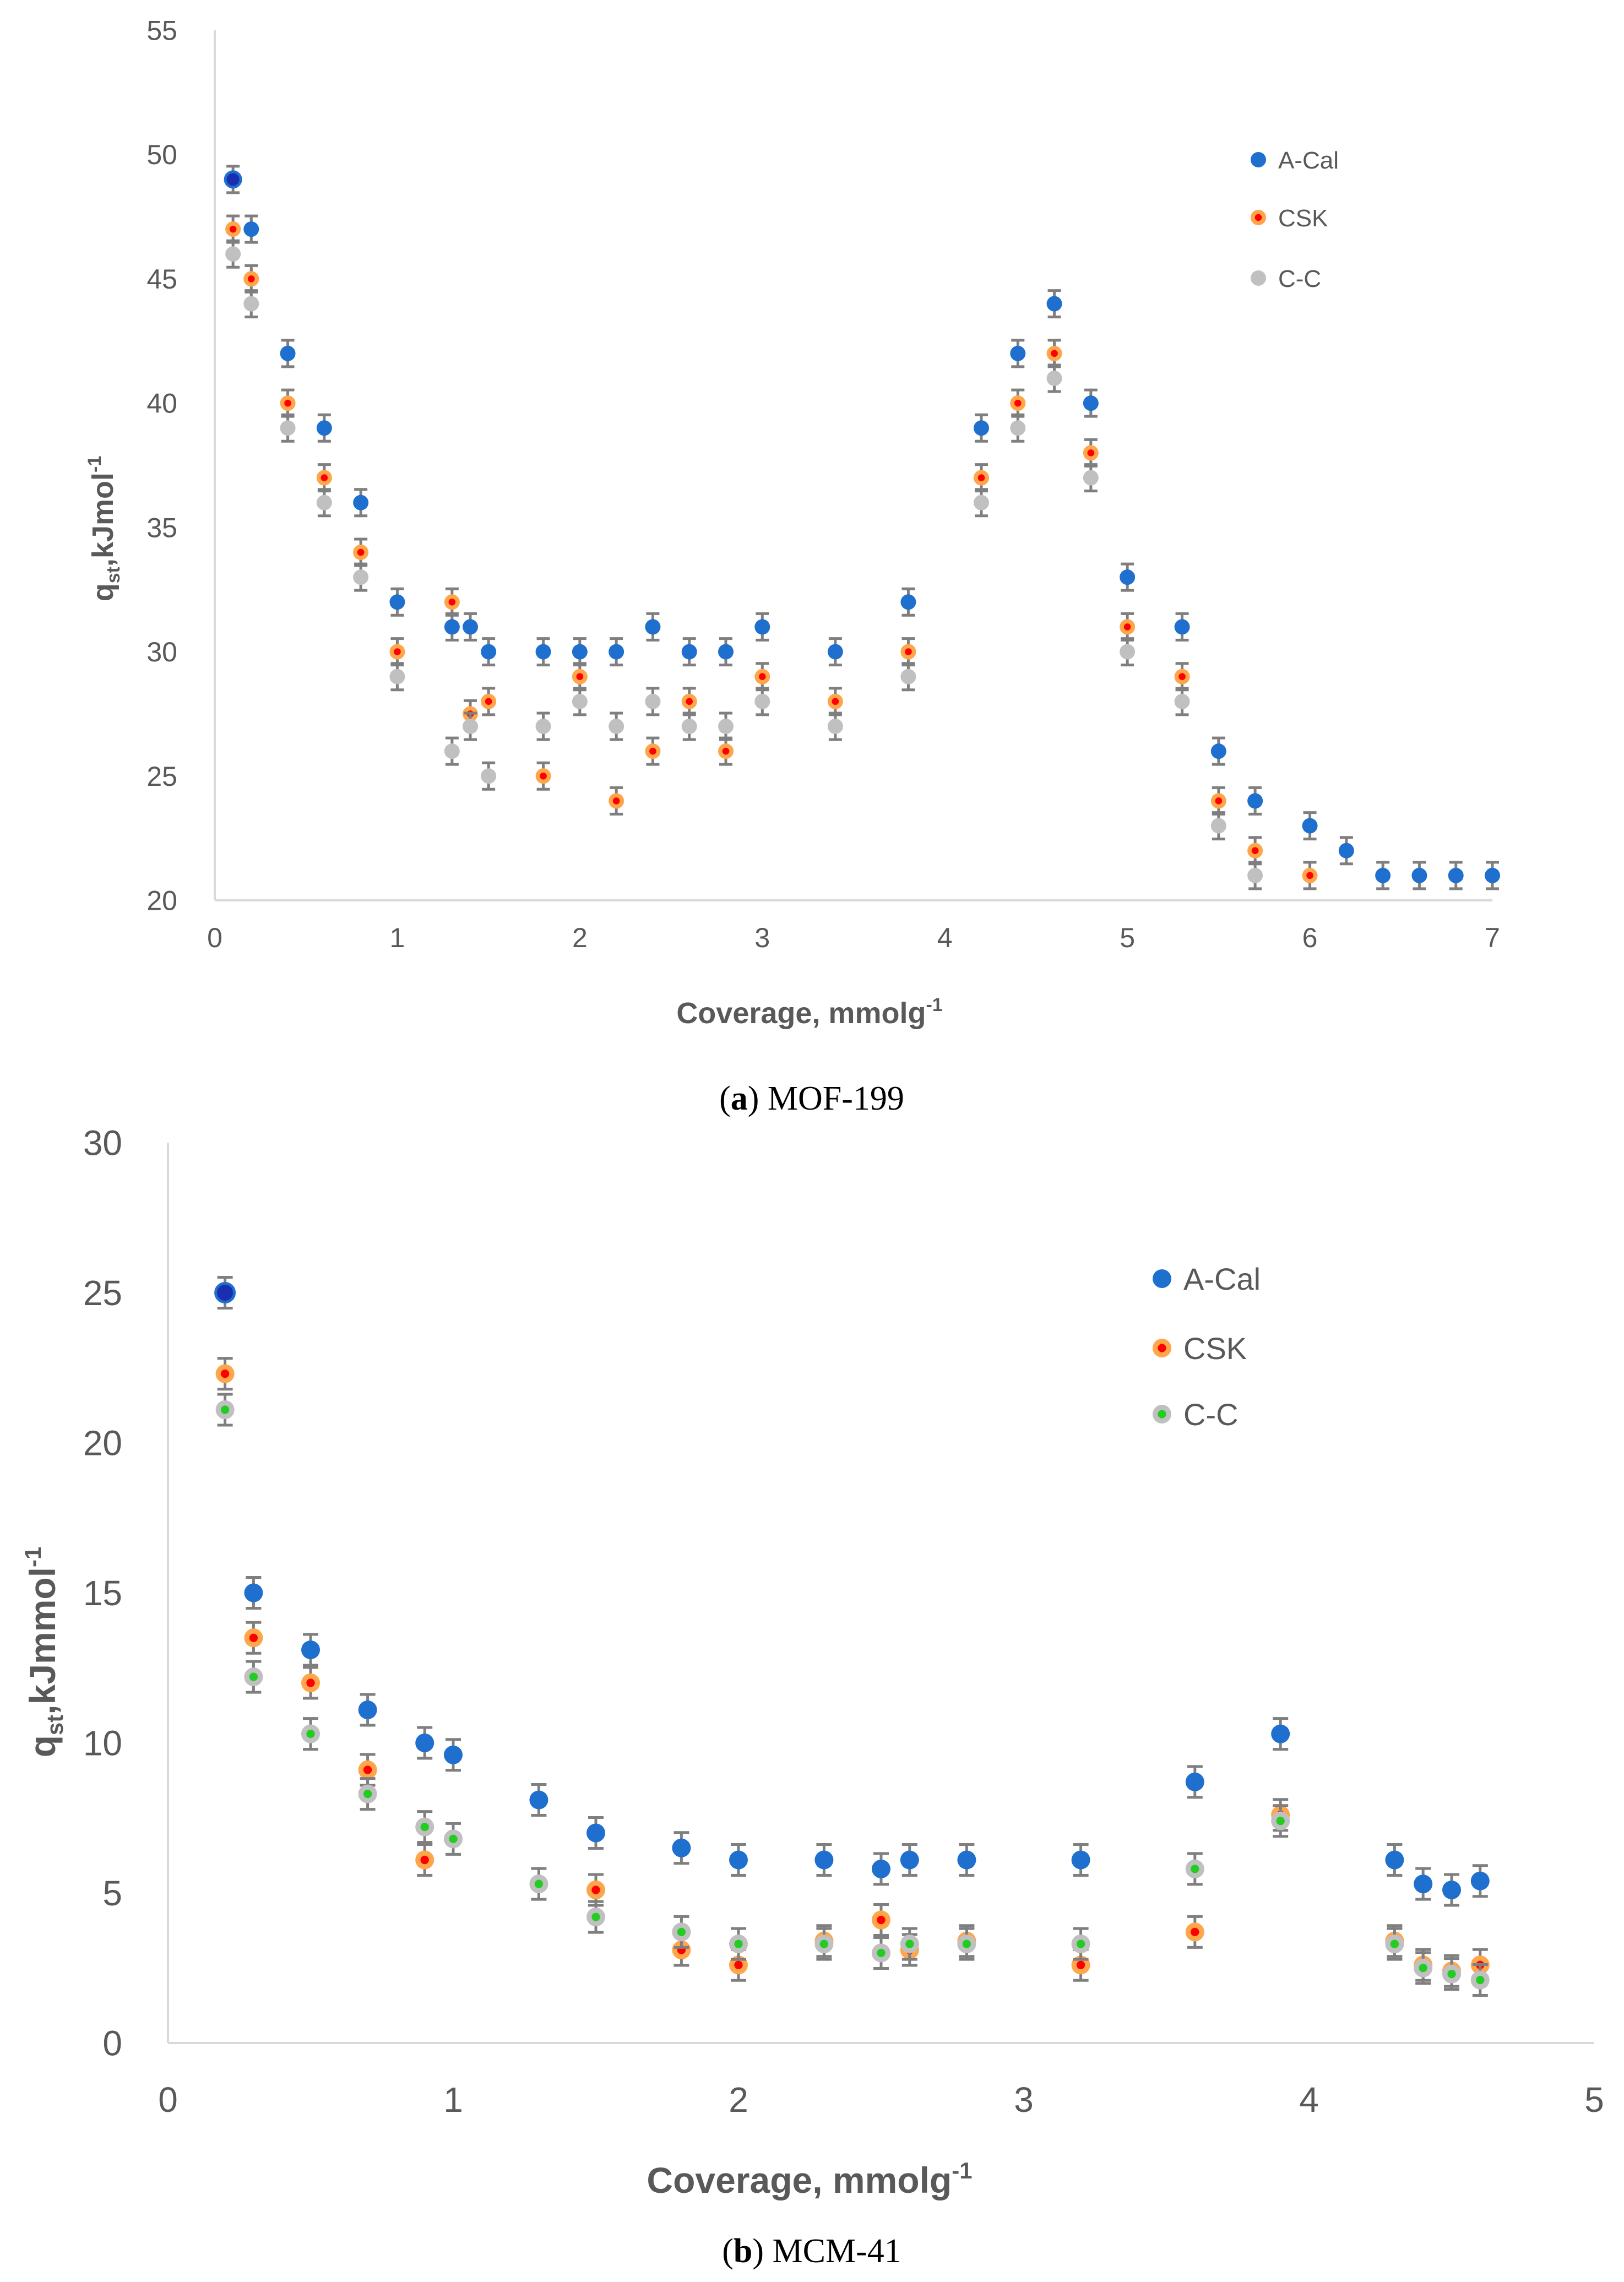 The image size is (1624, 2282). Describe the element at coordinates (102, 1593) in the screenshot. I see `y-tick-label-b: 15` at that location.